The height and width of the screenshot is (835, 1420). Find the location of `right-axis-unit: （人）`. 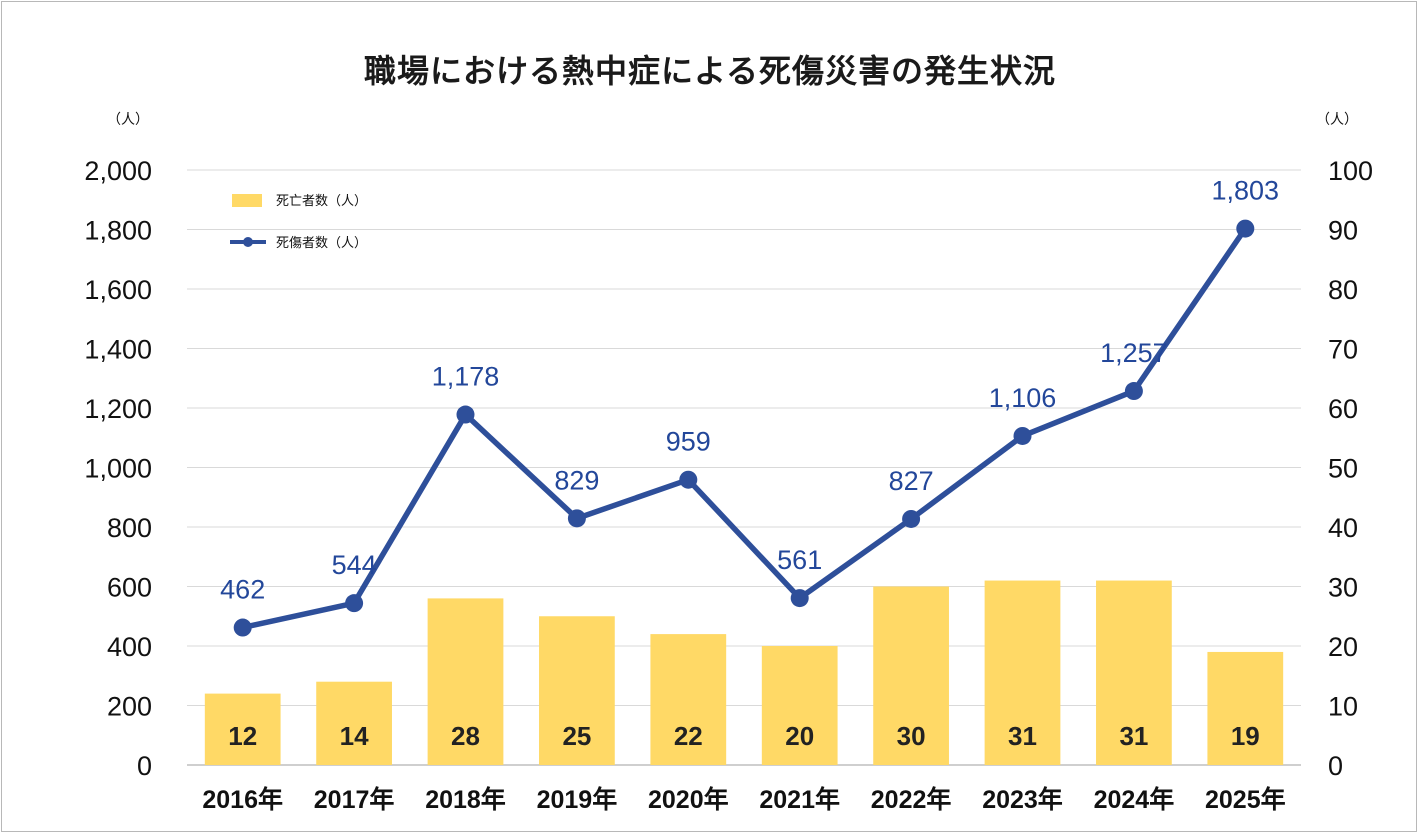

right-axis-unit: （人） is located at coordinates (1337, 120).